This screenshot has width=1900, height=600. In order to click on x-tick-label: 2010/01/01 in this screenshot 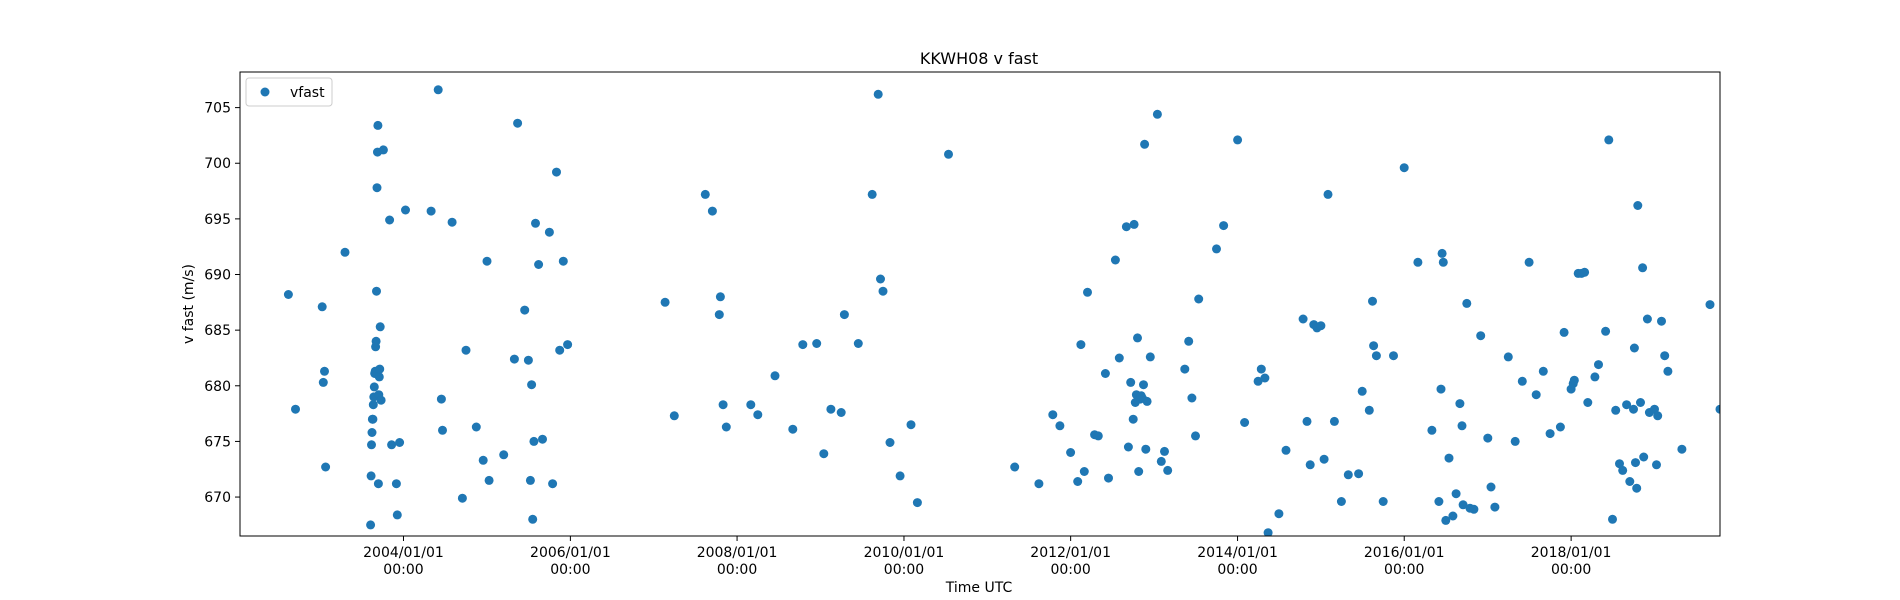, I will do `click(904, 553)`.